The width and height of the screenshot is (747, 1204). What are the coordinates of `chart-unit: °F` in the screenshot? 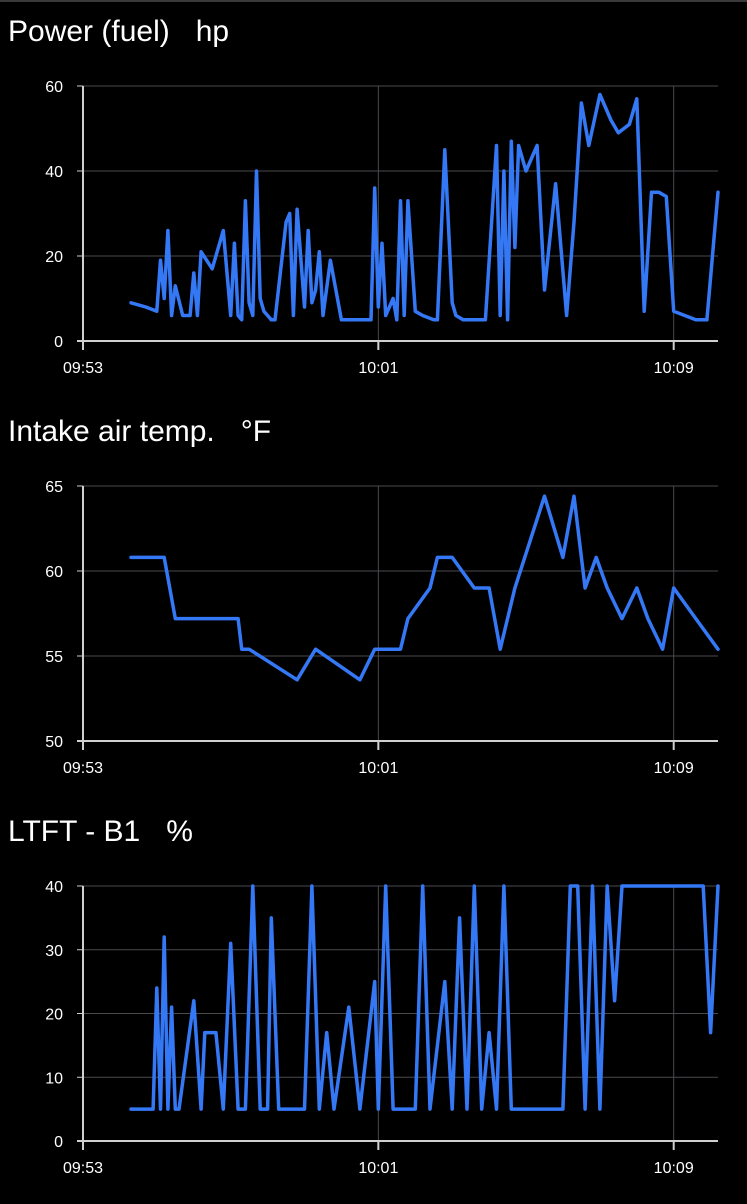 It's located at (256, 431).